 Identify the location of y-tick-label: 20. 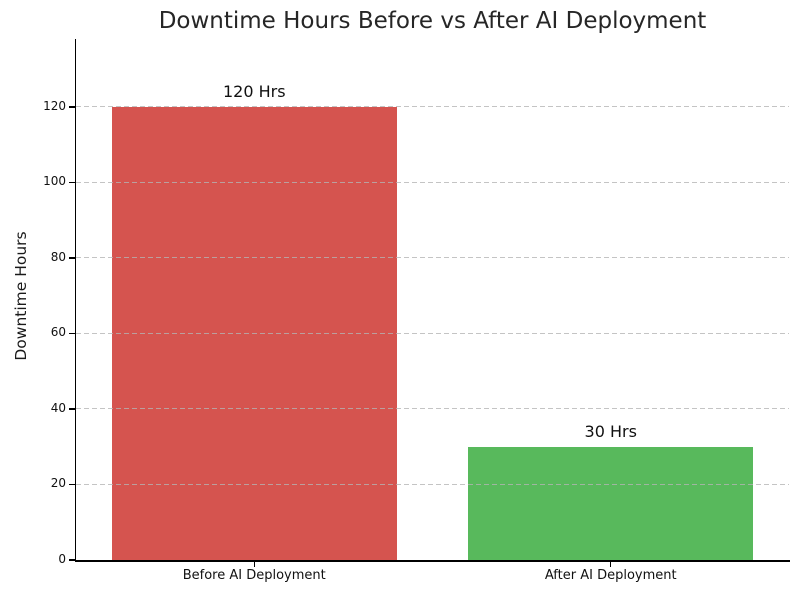
(58, 483).